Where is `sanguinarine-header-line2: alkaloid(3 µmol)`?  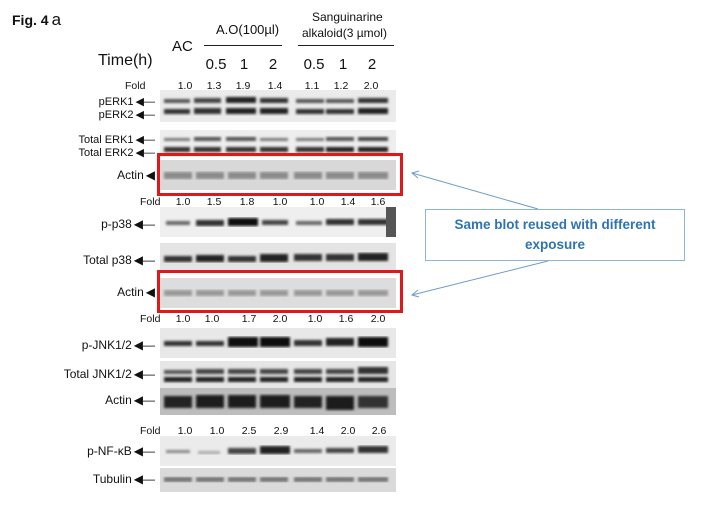
sanguinarine-header-line2: alkaloid(3 µmol) is located at coordinates (344, 33).